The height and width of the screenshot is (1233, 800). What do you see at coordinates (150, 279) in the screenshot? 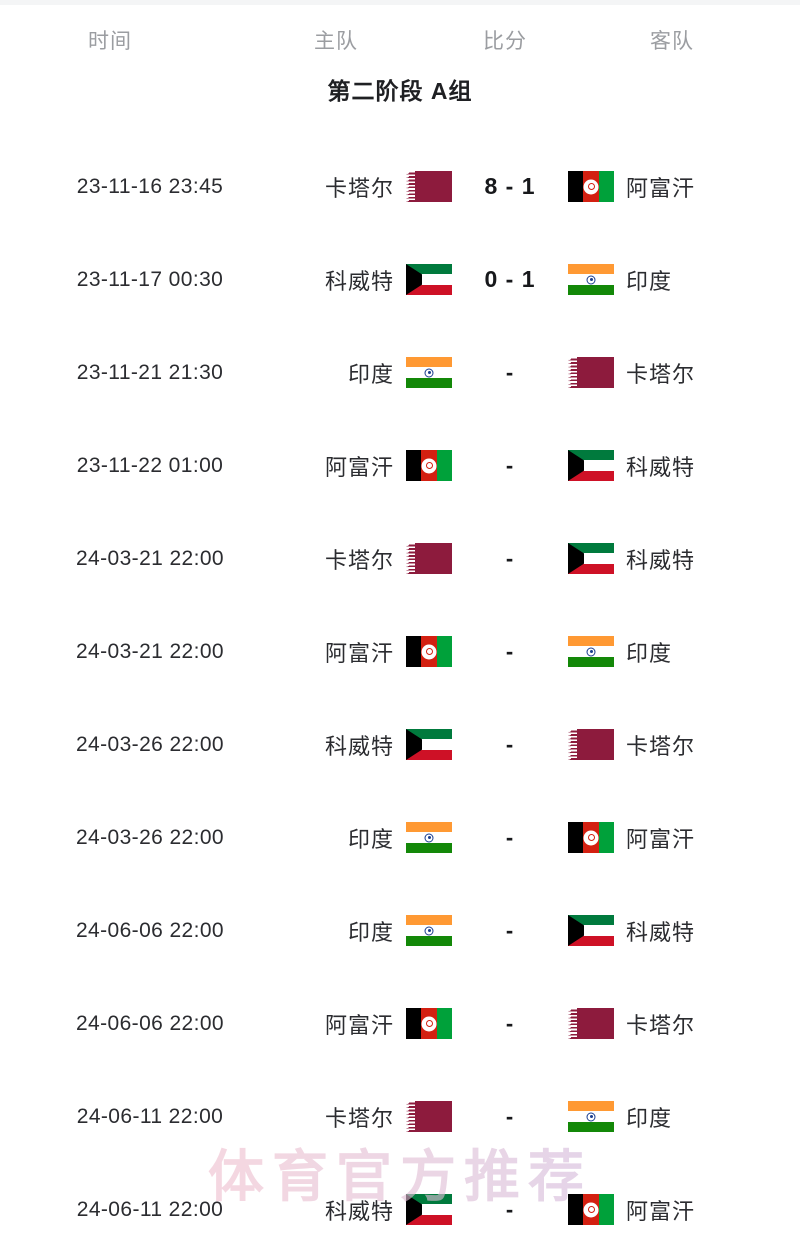
I see `match-time: 23-11-17 00:30` at bounding box center [150, 279].